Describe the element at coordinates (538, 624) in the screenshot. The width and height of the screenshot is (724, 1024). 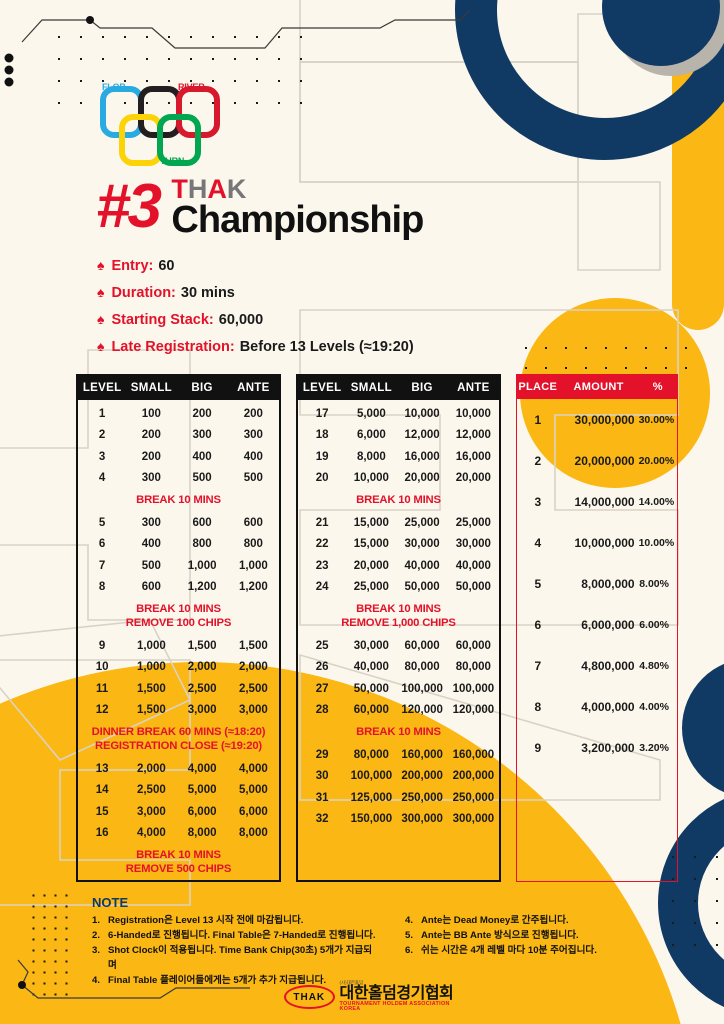
I see `cell-place: 6` at that location.